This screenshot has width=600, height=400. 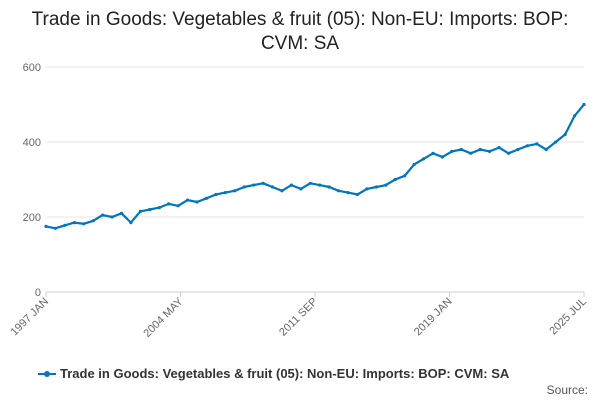 What do you see at coordinates (32, 218) in the screenshot?
I see `y-tick-label: 200` at bounding box center [32, 218].